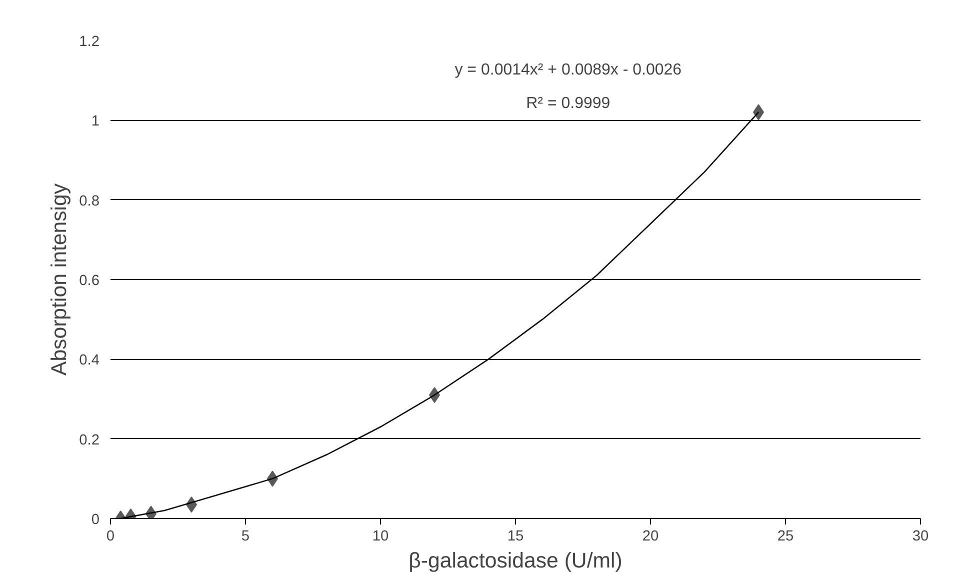 The height and width of the screenshot is (581, 958). I want to click on y-tick-label: 0, so click(95, 520).